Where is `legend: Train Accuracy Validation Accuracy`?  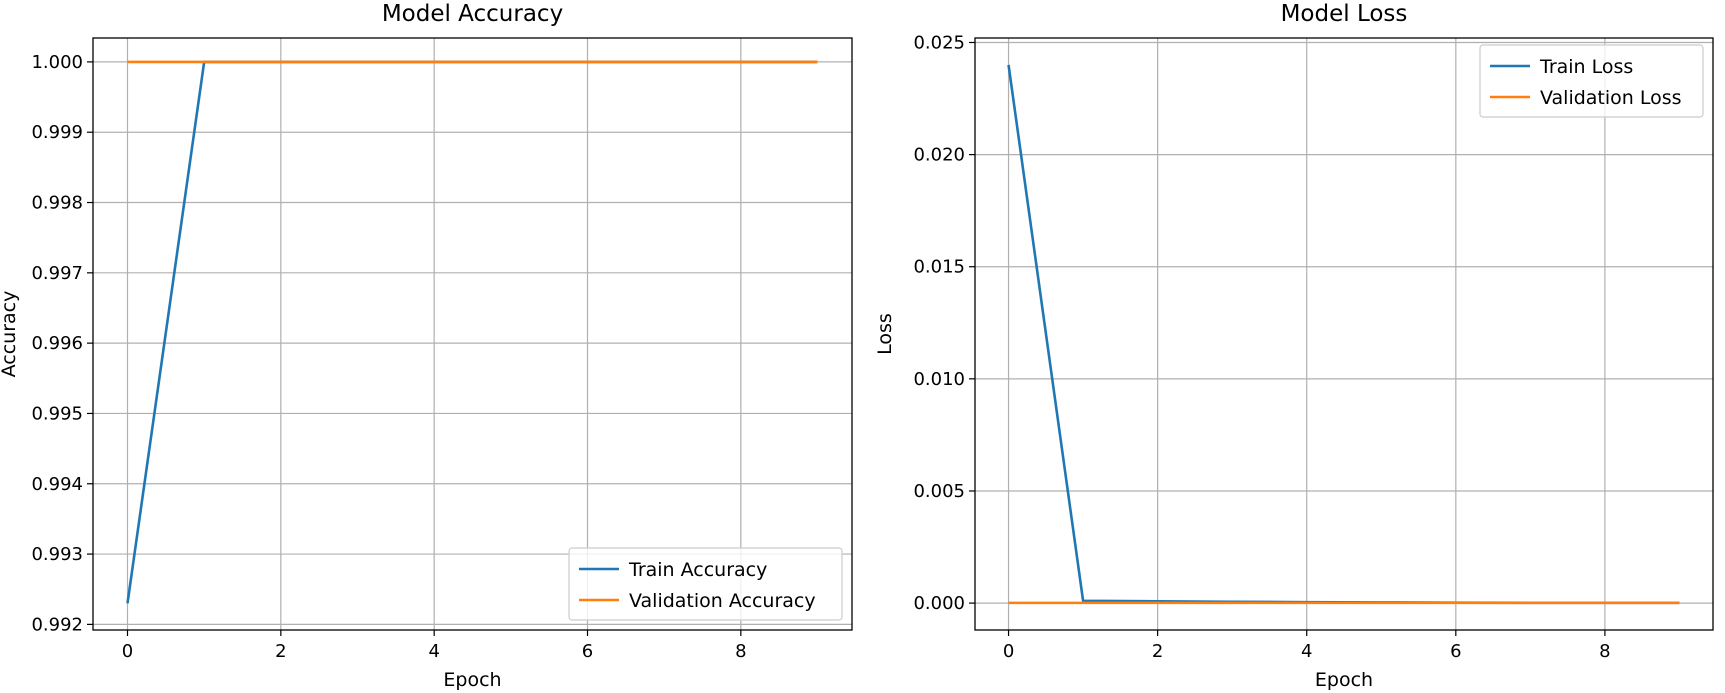 legend: Train Accuracy Validation Accuracy is located at coordinates (705, 584).